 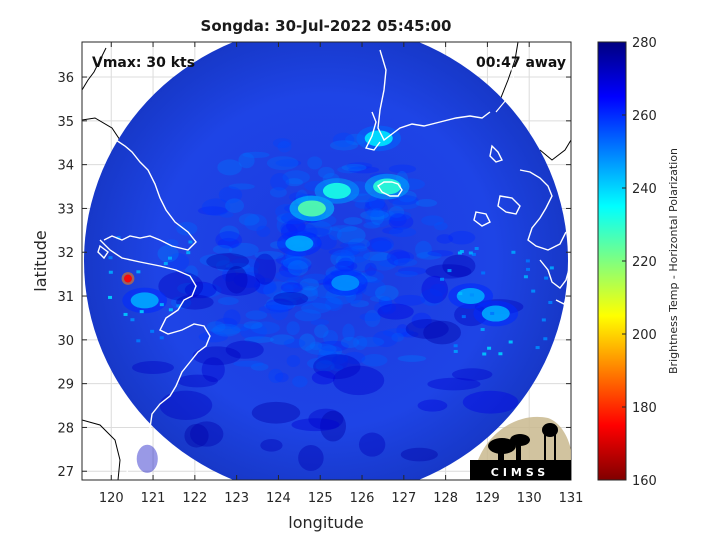 I want to click on y-tick-label: 28, so click(x=65, y=428).